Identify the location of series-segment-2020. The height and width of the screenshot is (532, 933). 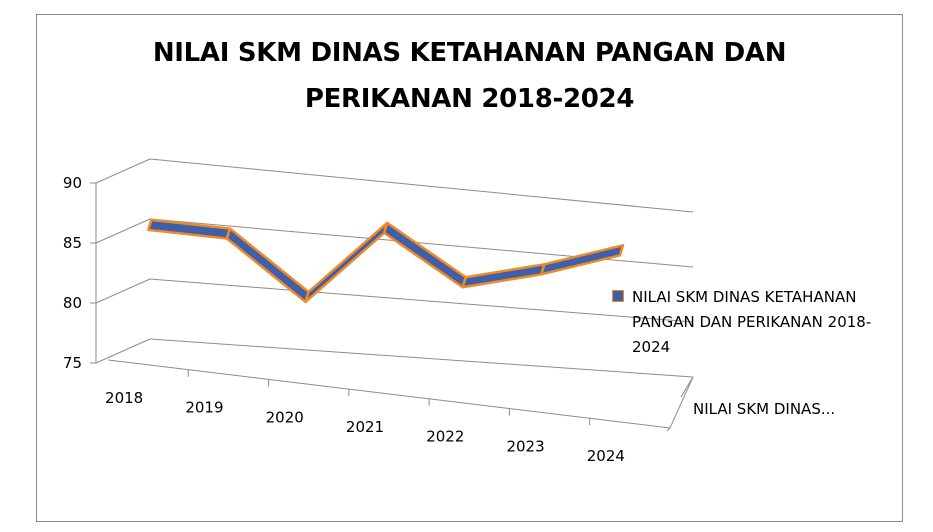
(346, 262).